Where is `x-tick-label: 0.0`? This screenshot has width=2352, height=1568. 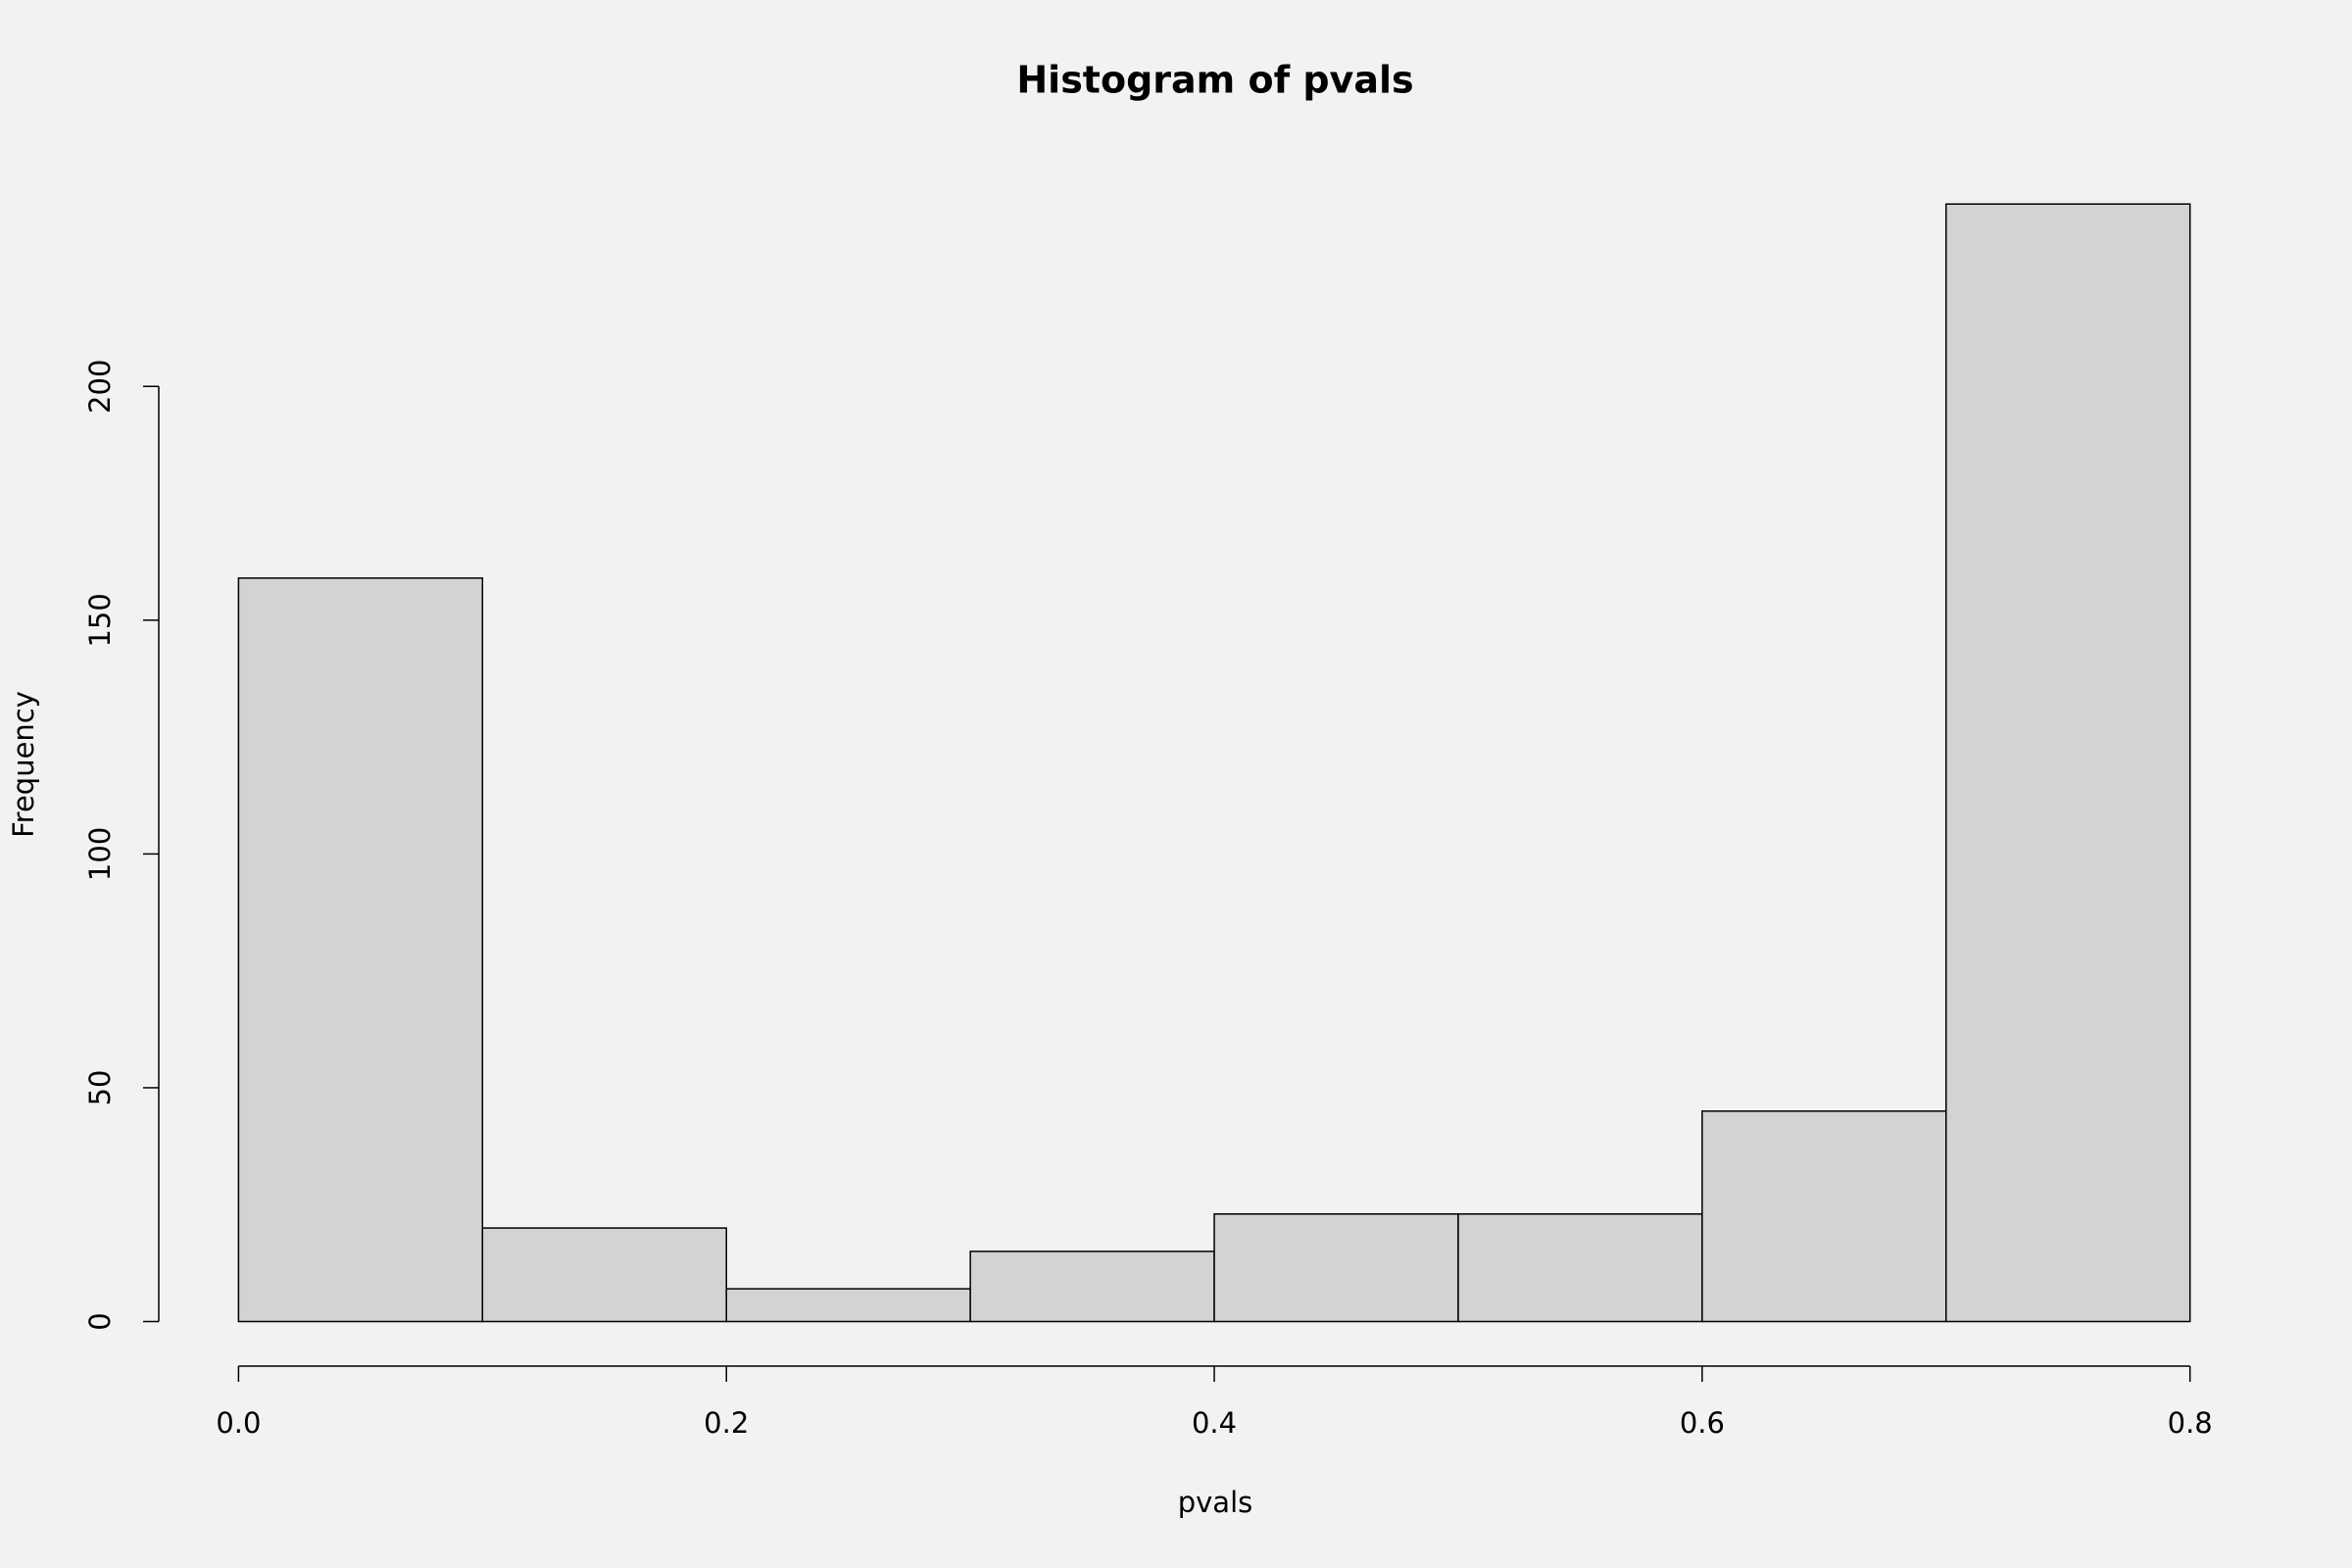 x-tick-label: 0.0 is located at coordinates (238, 1423).